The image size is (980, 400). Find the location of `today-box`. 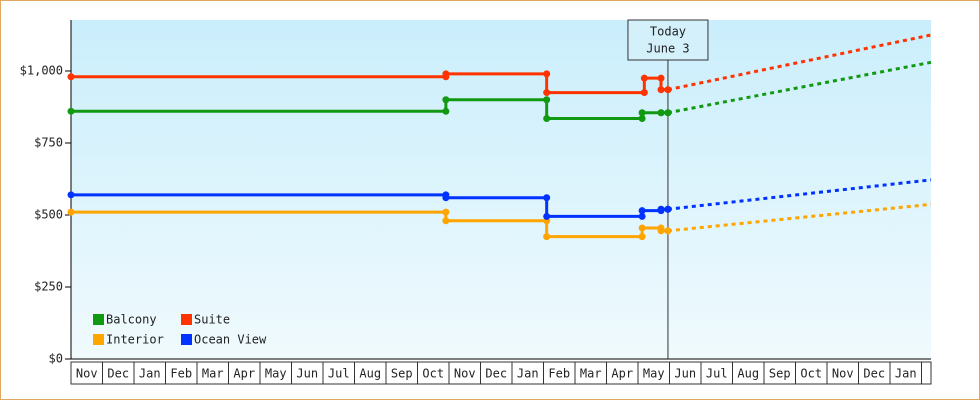

today-box is located at coordinates (668, 40).